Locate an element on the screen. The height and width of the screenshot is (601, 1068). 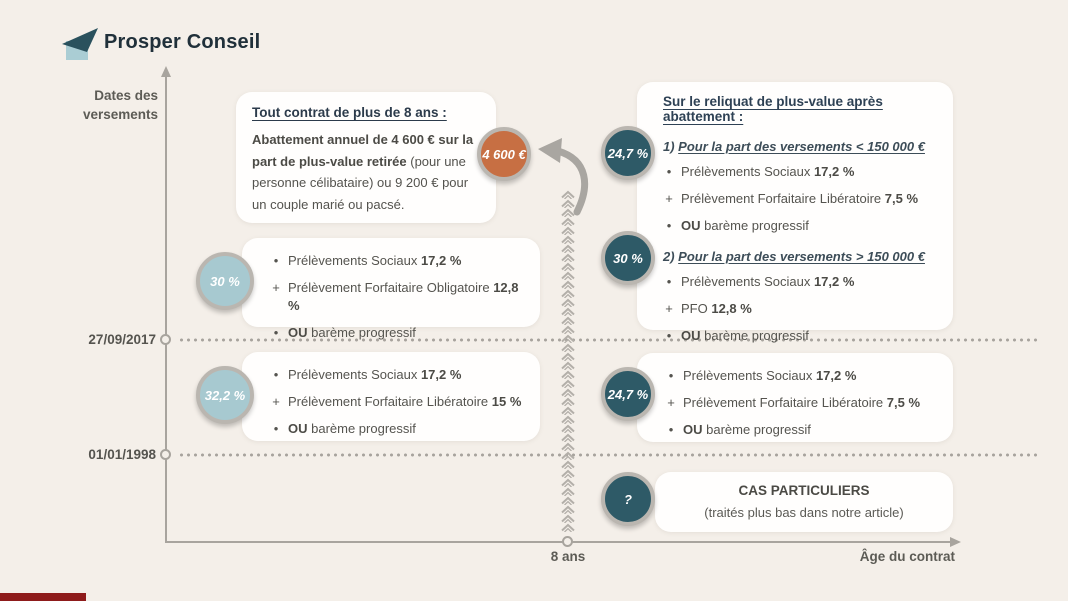
line-text: Prélèvement Forfaitaire Libératoire 15 % is located at coordinates (405, 401).